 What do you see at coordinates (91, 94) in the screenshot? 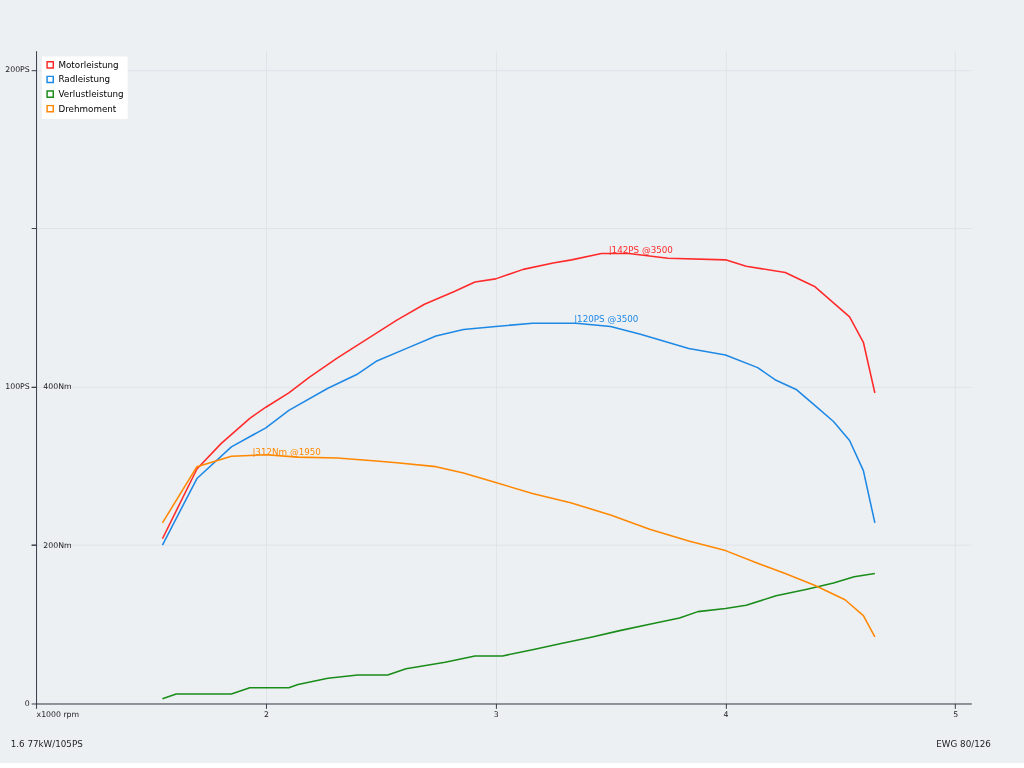
I see `legend-label: Verlustleistung` at bounding box center [91, 94].